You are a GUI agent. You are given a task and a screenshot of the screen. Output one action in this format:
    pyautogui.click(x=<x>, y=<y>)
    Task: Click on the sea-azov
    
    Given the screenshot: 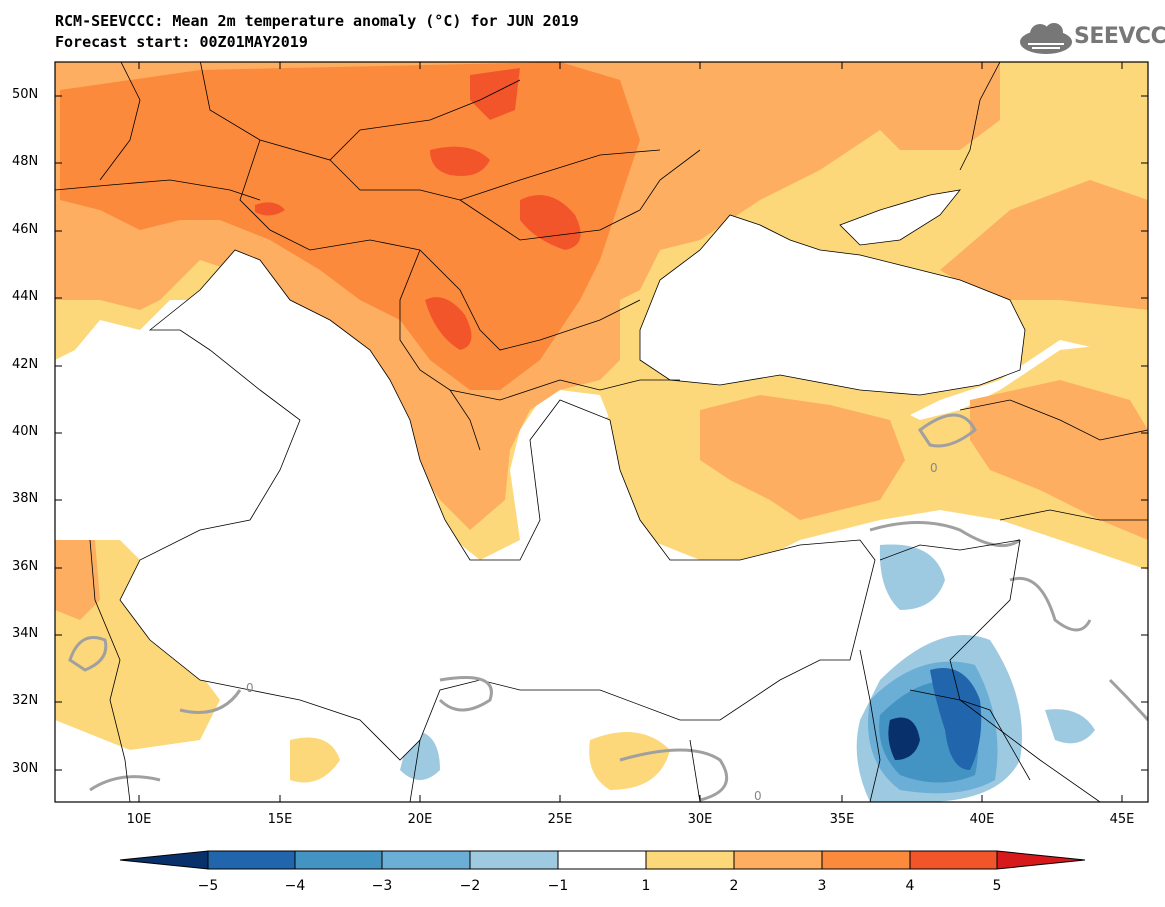 What is the action you would take?
    pyautogui.click(x=900, y=217)
    